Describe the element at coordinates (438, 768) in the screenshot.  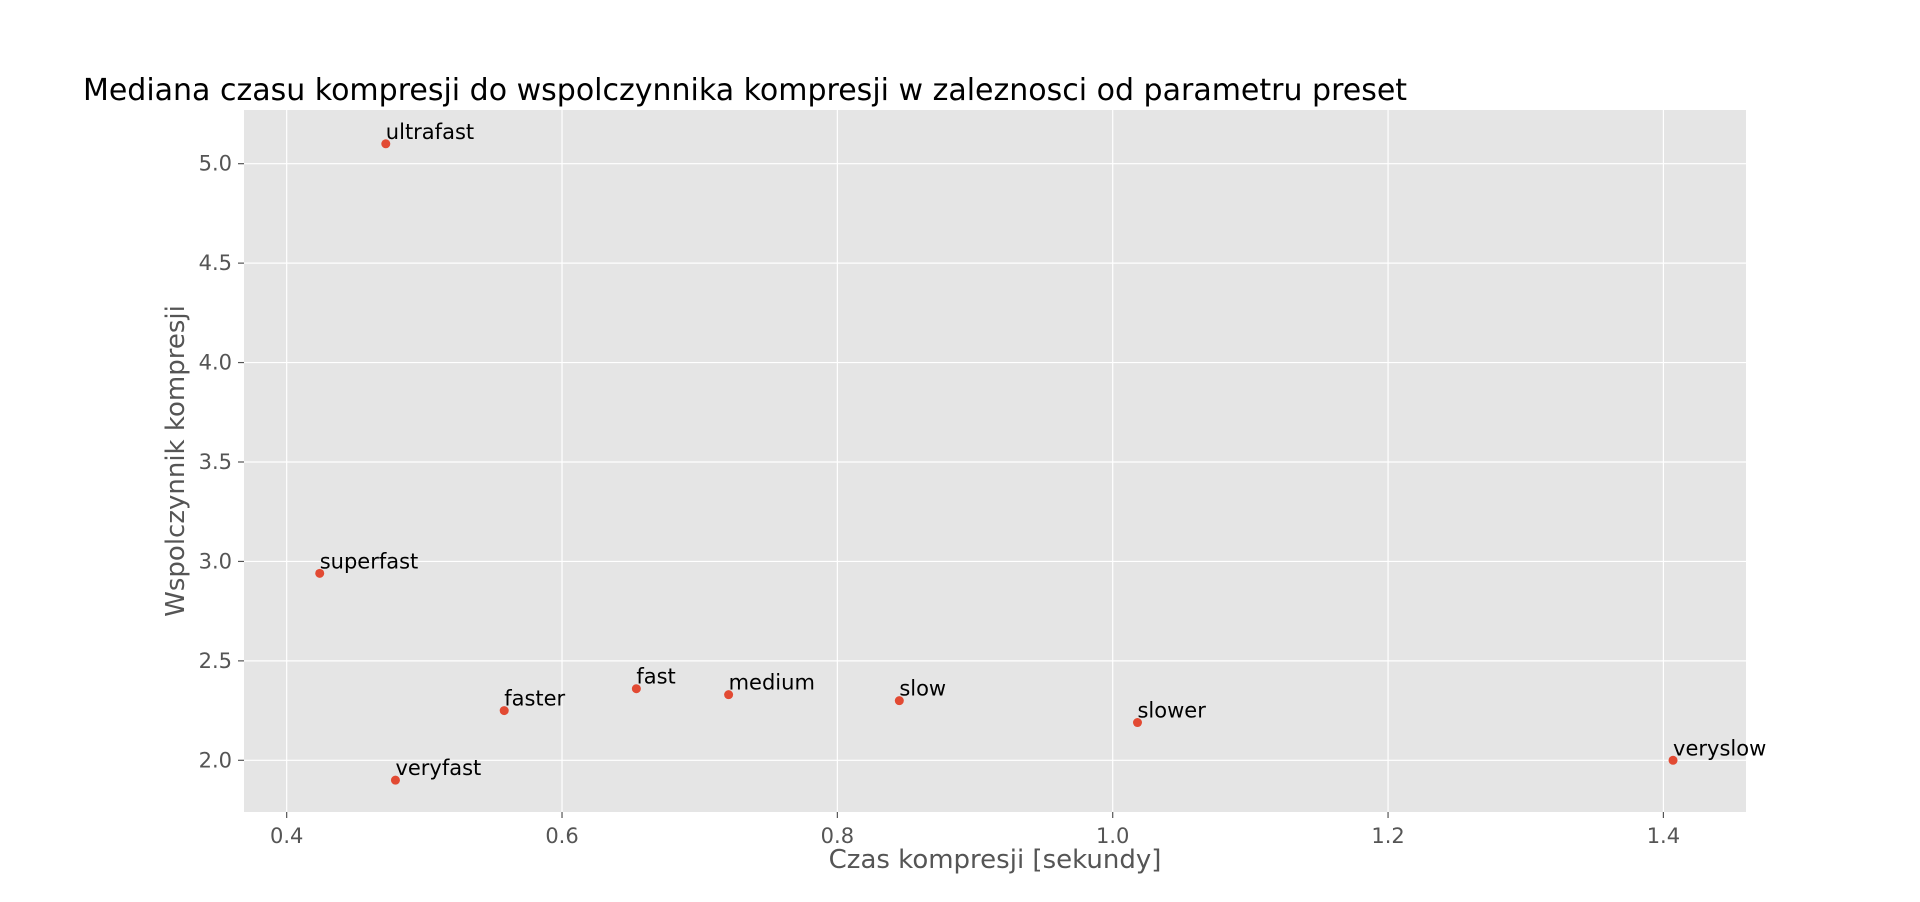
I see `point-label-veryfast: veryfast` at that location.